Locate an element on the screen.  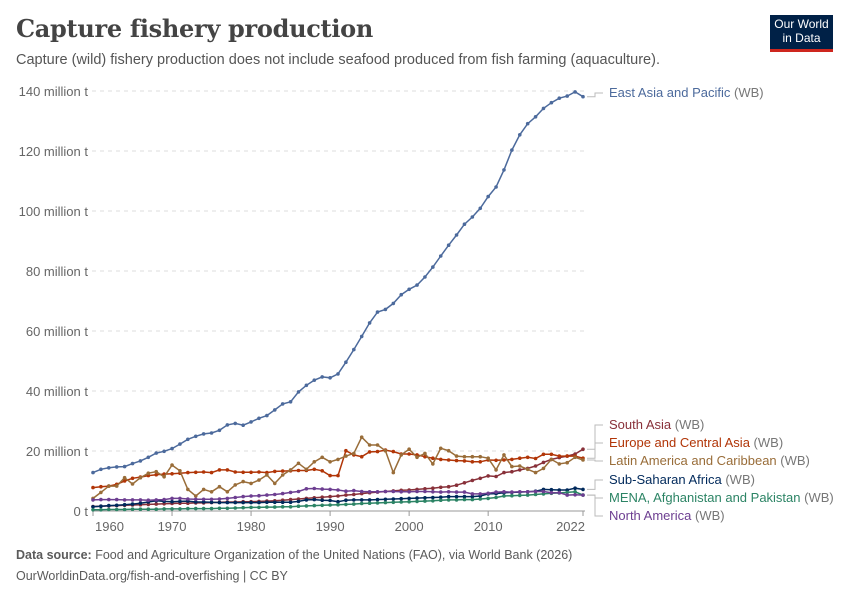
y-tick-label: 140 million t is located at coordinates (54, 91).